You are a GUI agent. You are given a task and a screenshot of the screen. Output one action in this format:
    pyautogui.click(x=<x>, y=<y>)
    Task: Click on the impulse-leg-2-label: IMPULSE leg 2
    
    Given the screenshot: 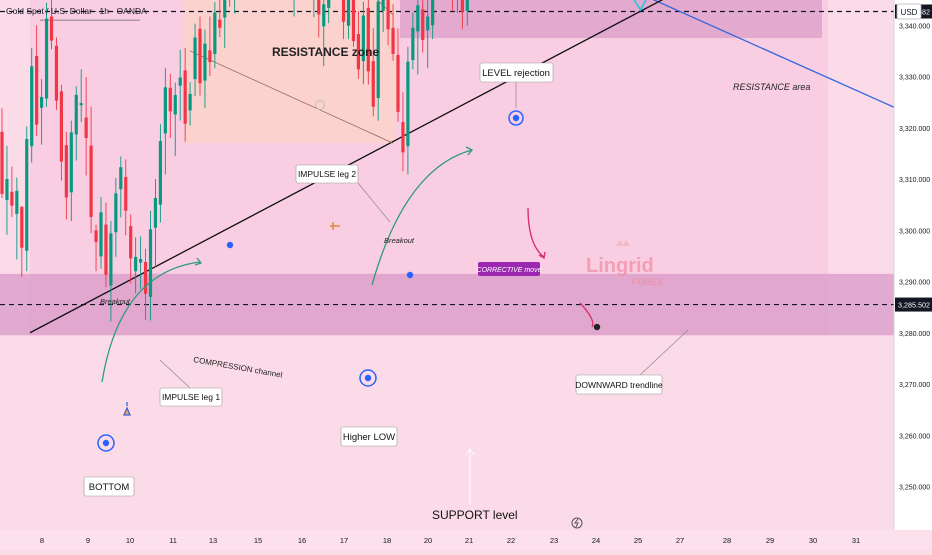 What is the action you would take?
    pyautogui.click(x=327, y=174)
    